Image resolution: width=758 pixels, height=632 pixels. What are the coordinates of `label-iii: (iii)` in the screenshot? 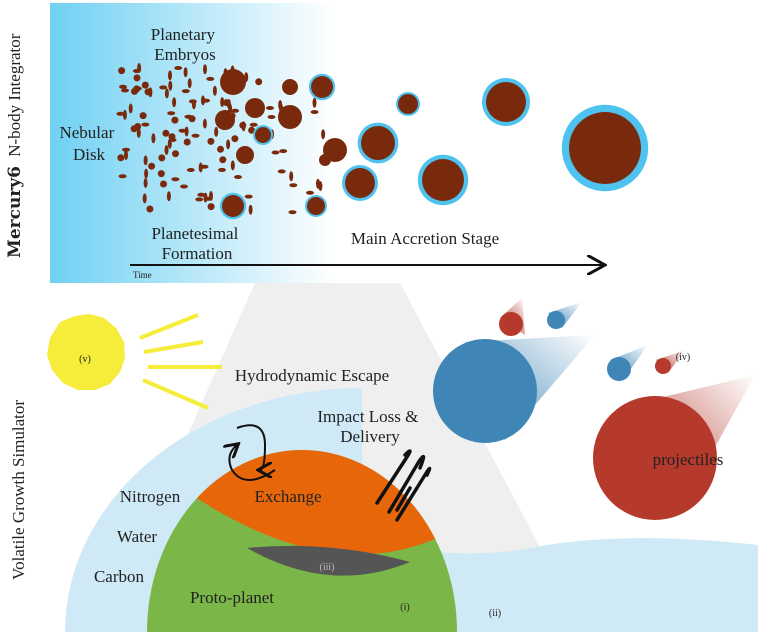 It's located at (327, 567).